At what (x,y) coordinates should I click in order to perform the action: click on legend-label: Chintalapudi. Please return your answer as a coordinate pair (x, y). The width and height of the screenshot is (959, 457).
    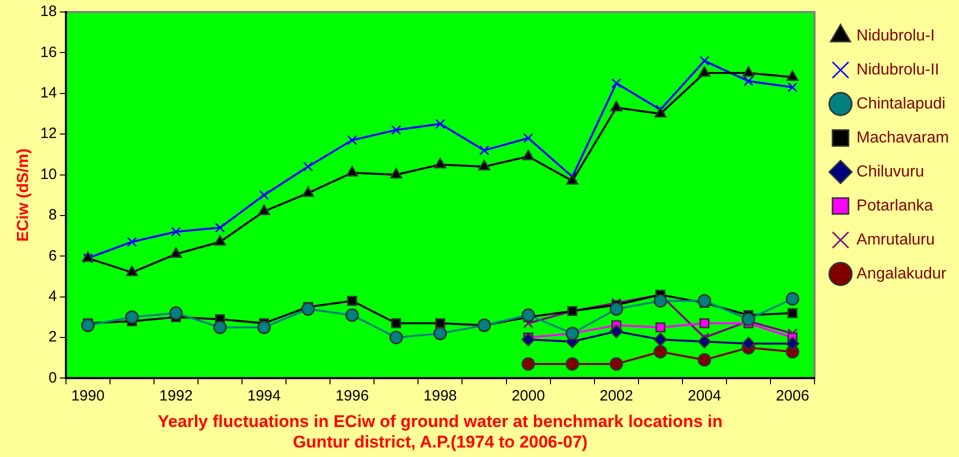
    Looking at the image, I should click on (901, 103).